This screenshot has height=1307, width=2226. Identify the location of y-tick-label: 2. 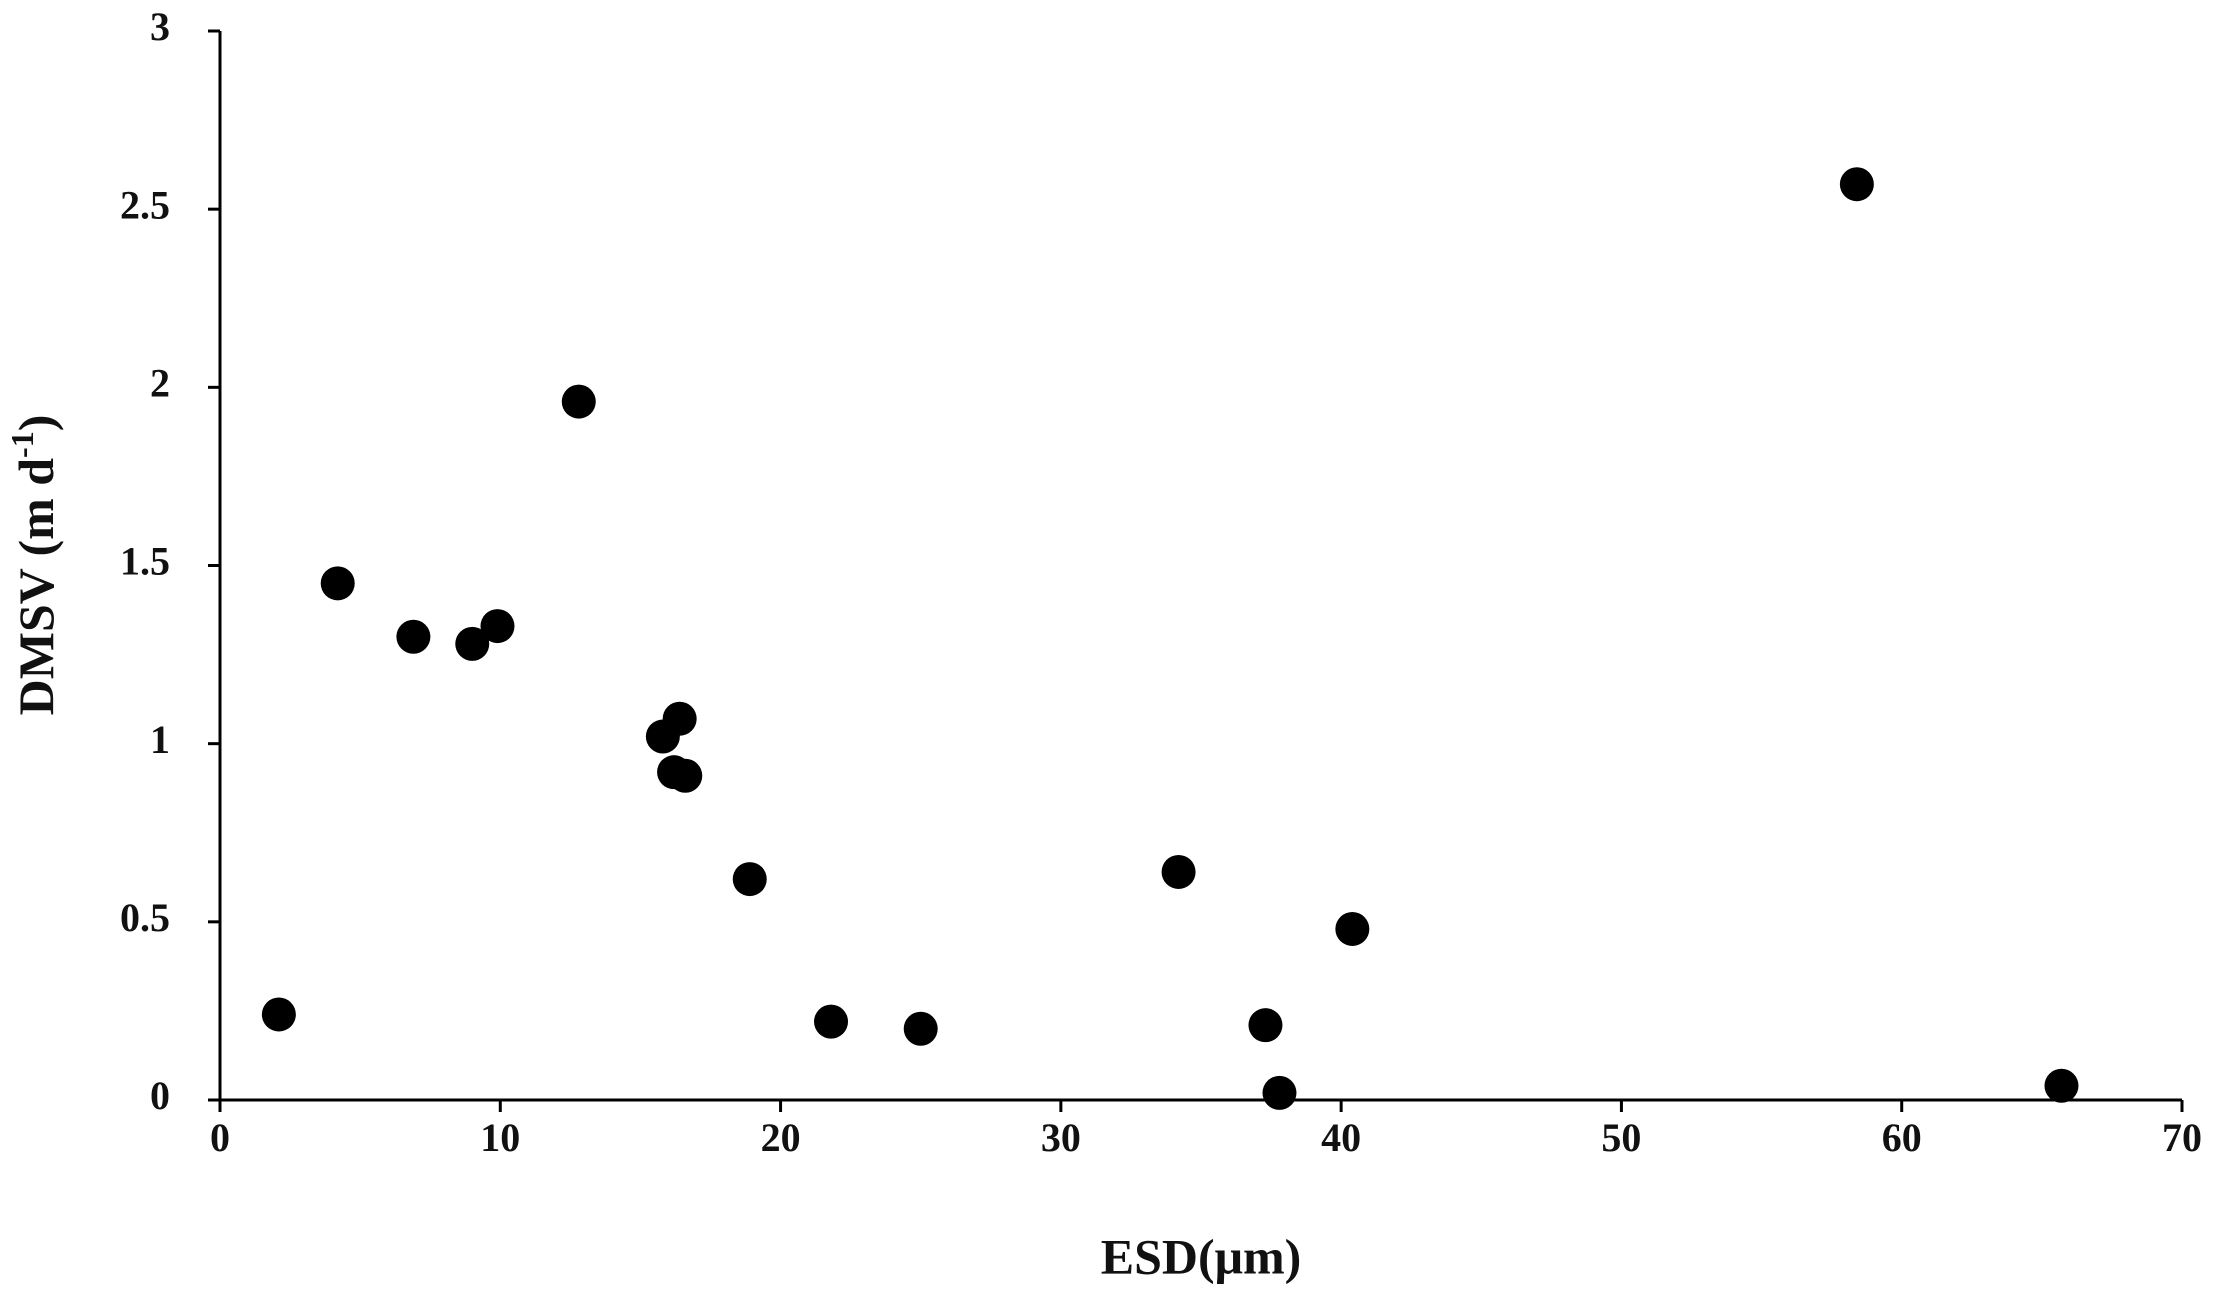
(160, 383).